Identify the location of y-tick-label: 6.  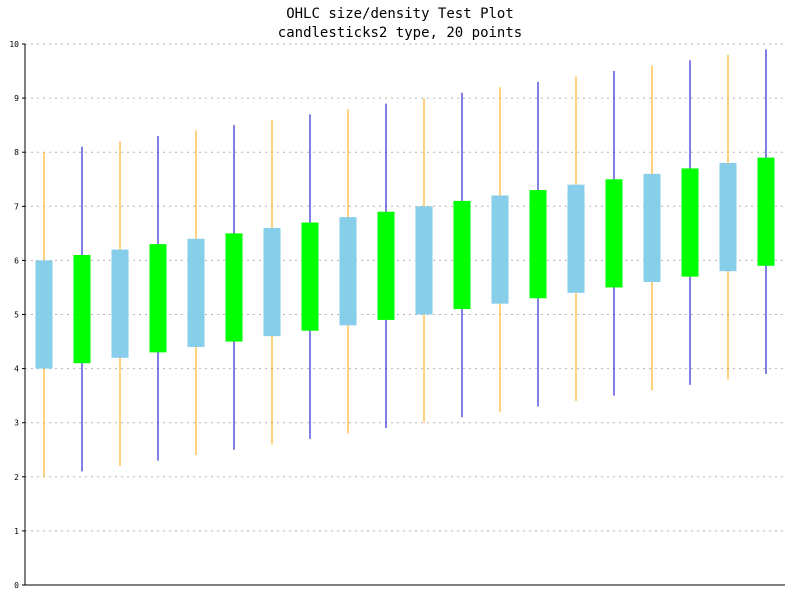
(16, 260).